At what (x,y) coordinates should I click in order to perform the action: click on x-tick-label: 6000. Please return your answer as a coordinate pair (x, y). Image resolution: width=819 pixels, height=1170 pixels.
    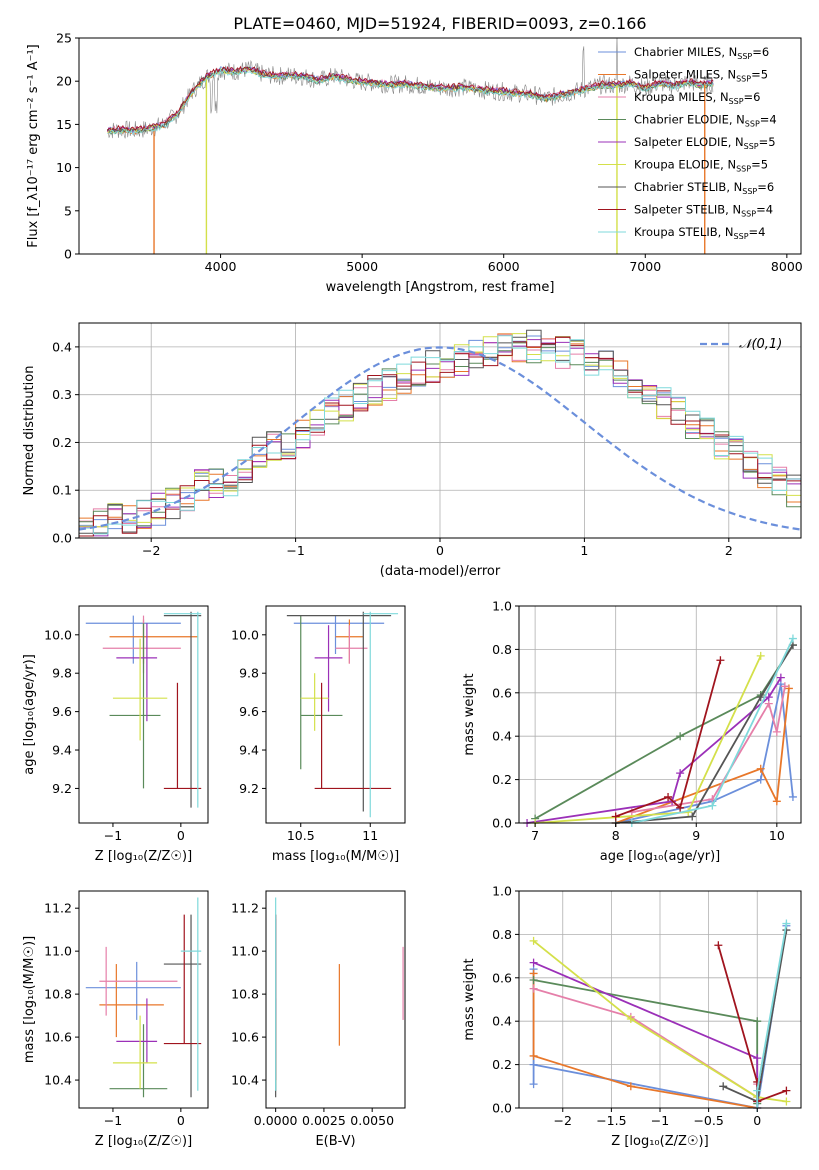
    Looking at the image, I should click on (504, 266).